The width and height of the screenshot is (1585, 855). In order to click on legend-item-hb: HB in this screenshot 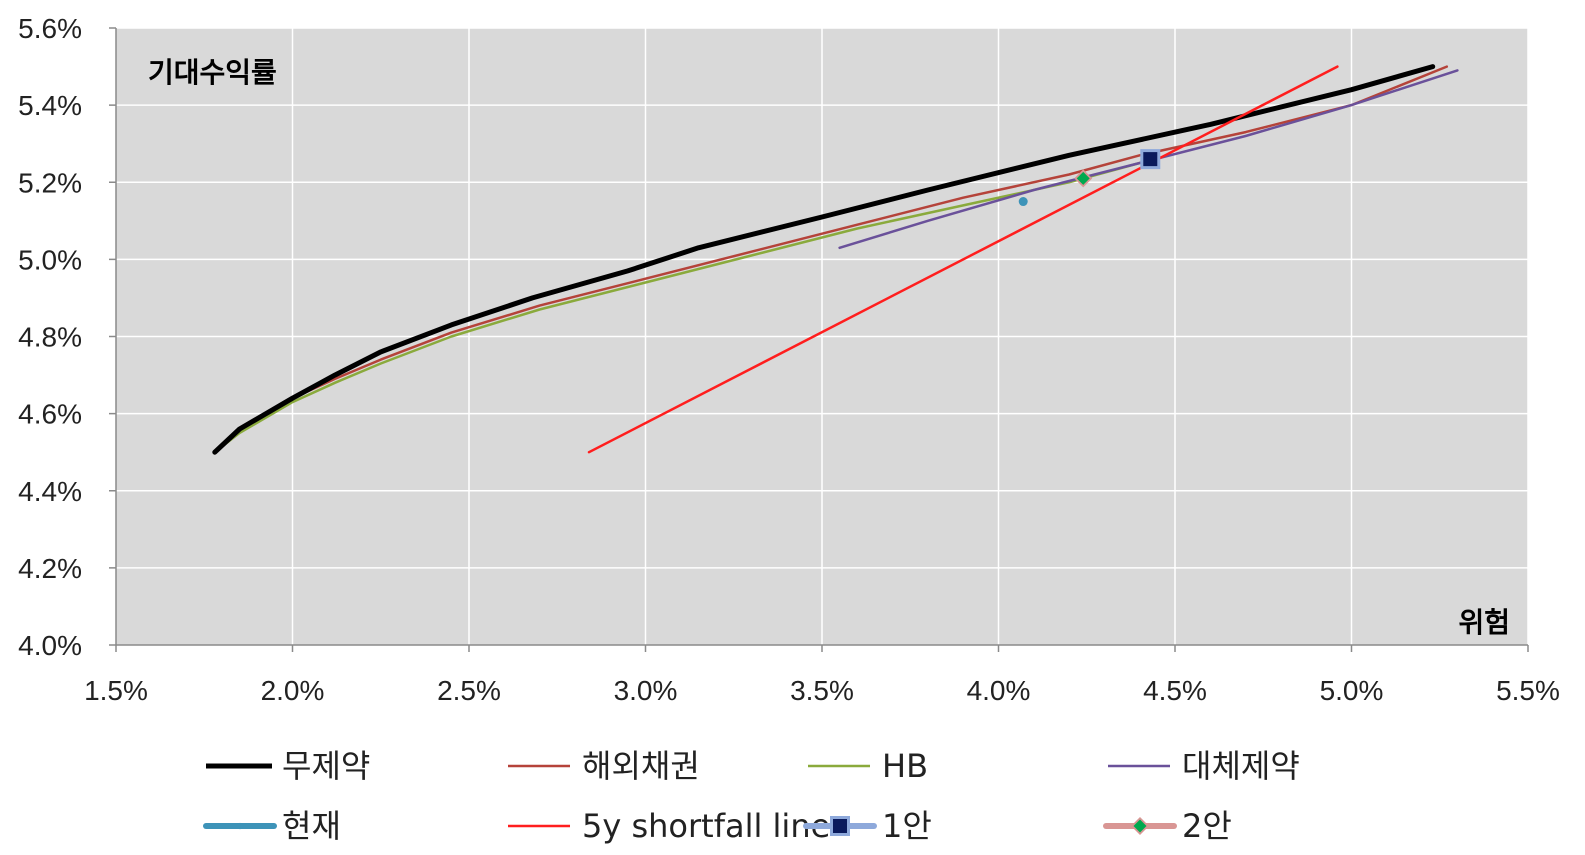, I will do `click(868, 766)`.